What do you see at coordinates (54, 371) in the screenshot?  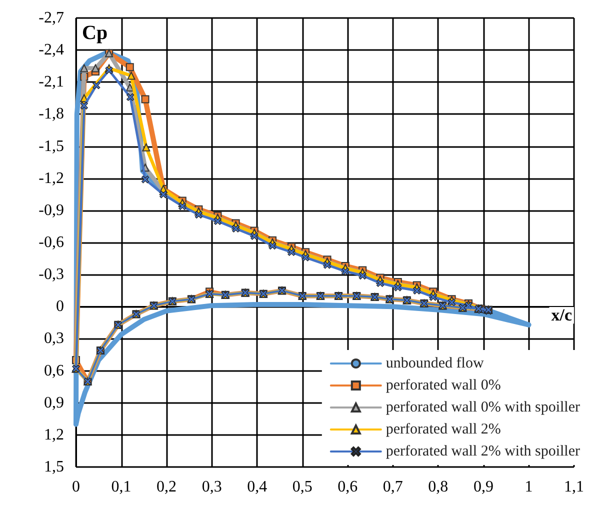 I see `y-tick-label: 0,6` at bounding box center [54, 371].